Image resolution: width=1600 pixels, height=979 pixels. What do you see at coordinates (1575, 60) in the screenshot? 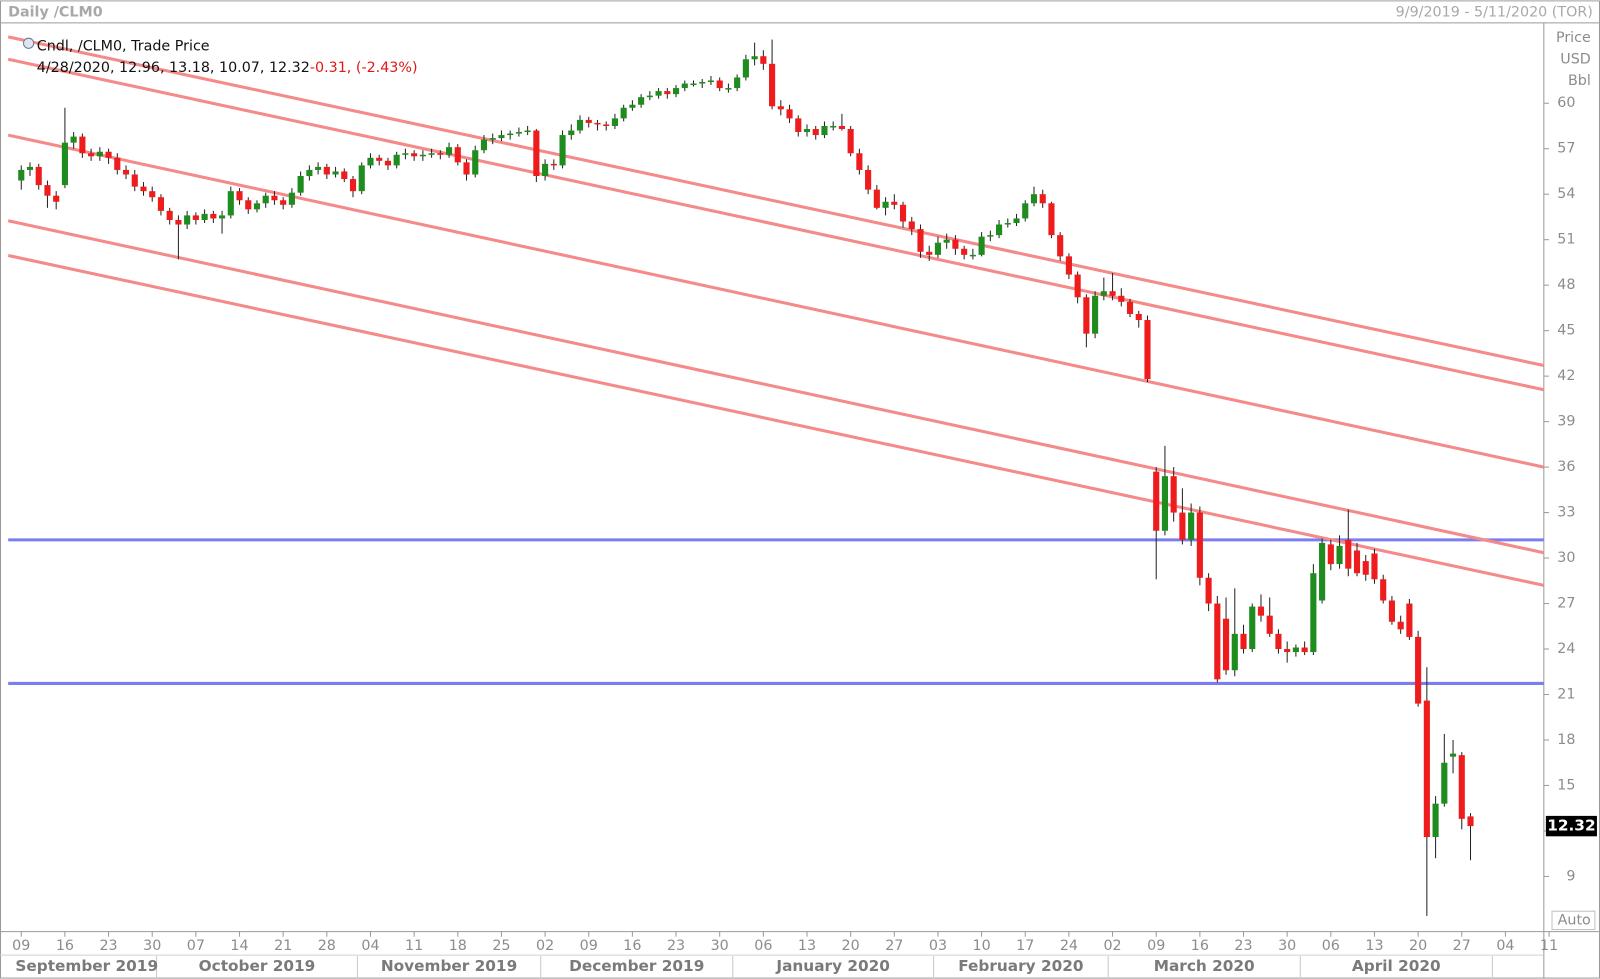
I see `axis-unit-label: USD` at bounding box center [1575, 60].